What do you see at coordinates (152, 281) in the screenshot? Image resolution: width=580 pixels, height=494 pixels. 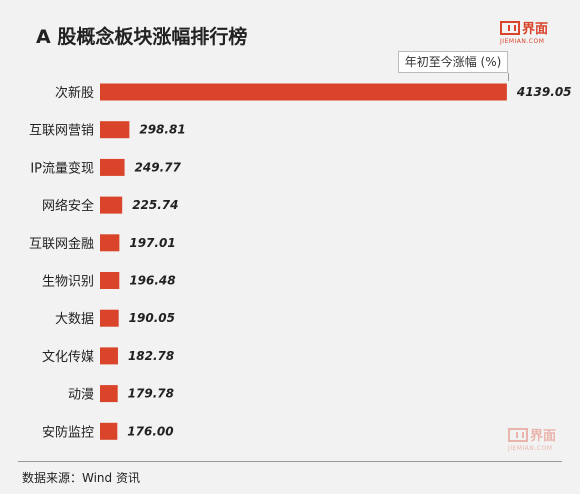 I see `value-label: 196.48` at bounding box center [152, 281].